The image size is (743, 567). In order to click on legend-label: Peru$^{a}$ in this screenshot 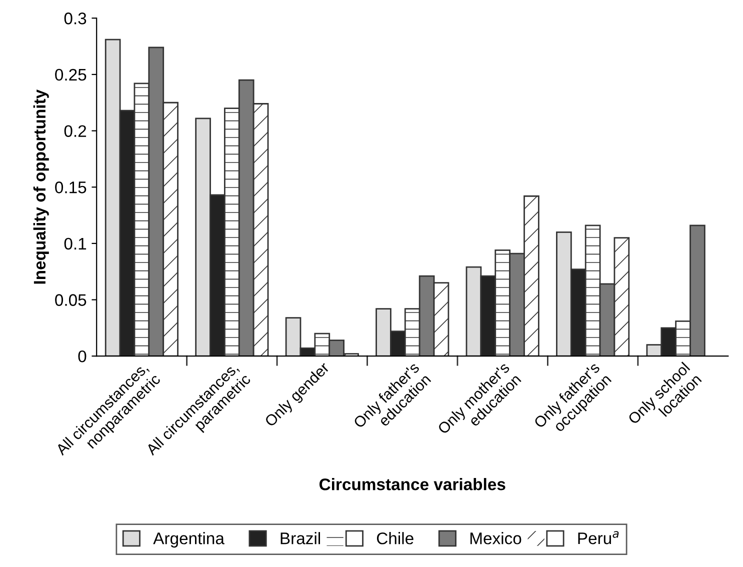, I will do `click(598, 537)`.